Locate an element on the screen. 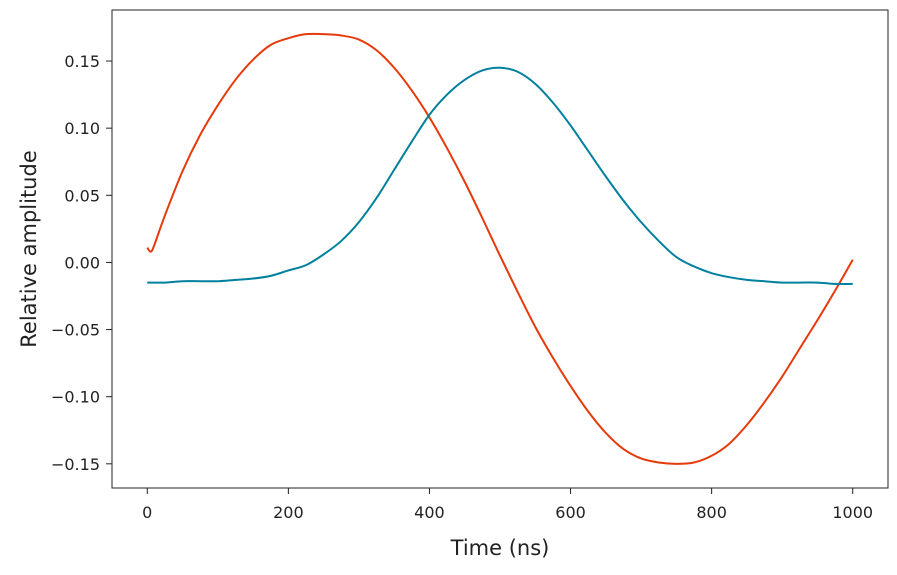 The height and width of the screenshot is (575, 897). y-tick-label: −0.15 is located at coordinates (75, 464).